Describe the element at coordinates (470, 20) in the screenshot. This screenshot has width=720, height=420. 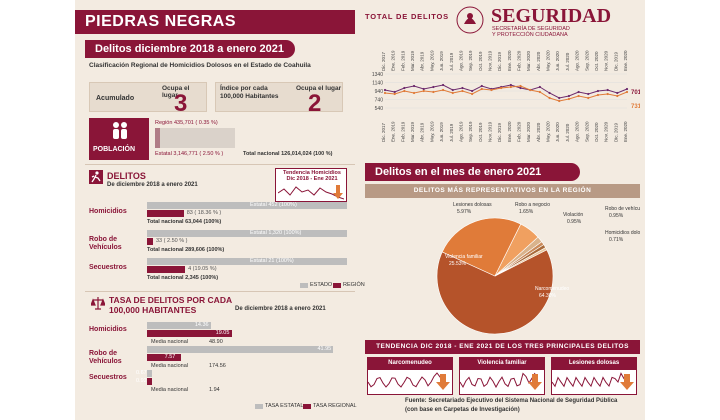
I see `coat-of-arms-icon` at that location.